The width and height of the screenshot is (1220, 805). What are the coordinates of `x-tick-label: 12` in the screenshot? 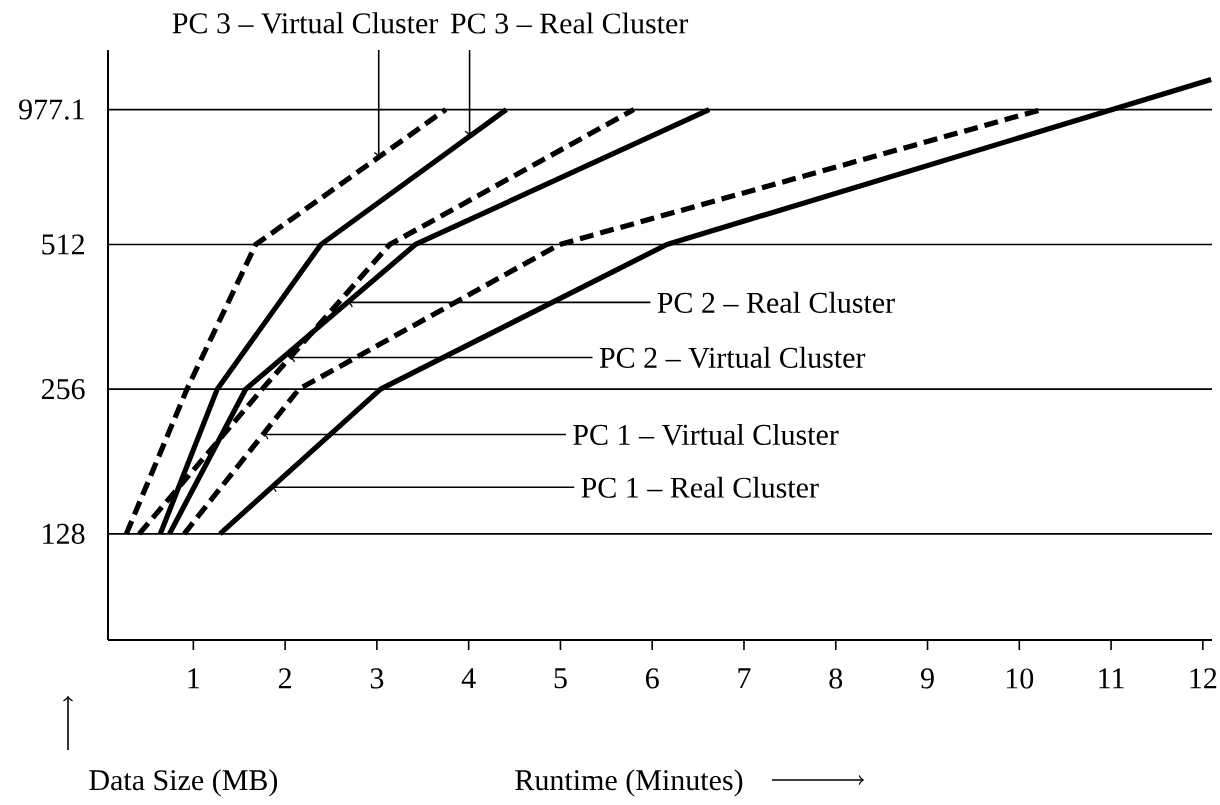 It's located at (1203, 678).